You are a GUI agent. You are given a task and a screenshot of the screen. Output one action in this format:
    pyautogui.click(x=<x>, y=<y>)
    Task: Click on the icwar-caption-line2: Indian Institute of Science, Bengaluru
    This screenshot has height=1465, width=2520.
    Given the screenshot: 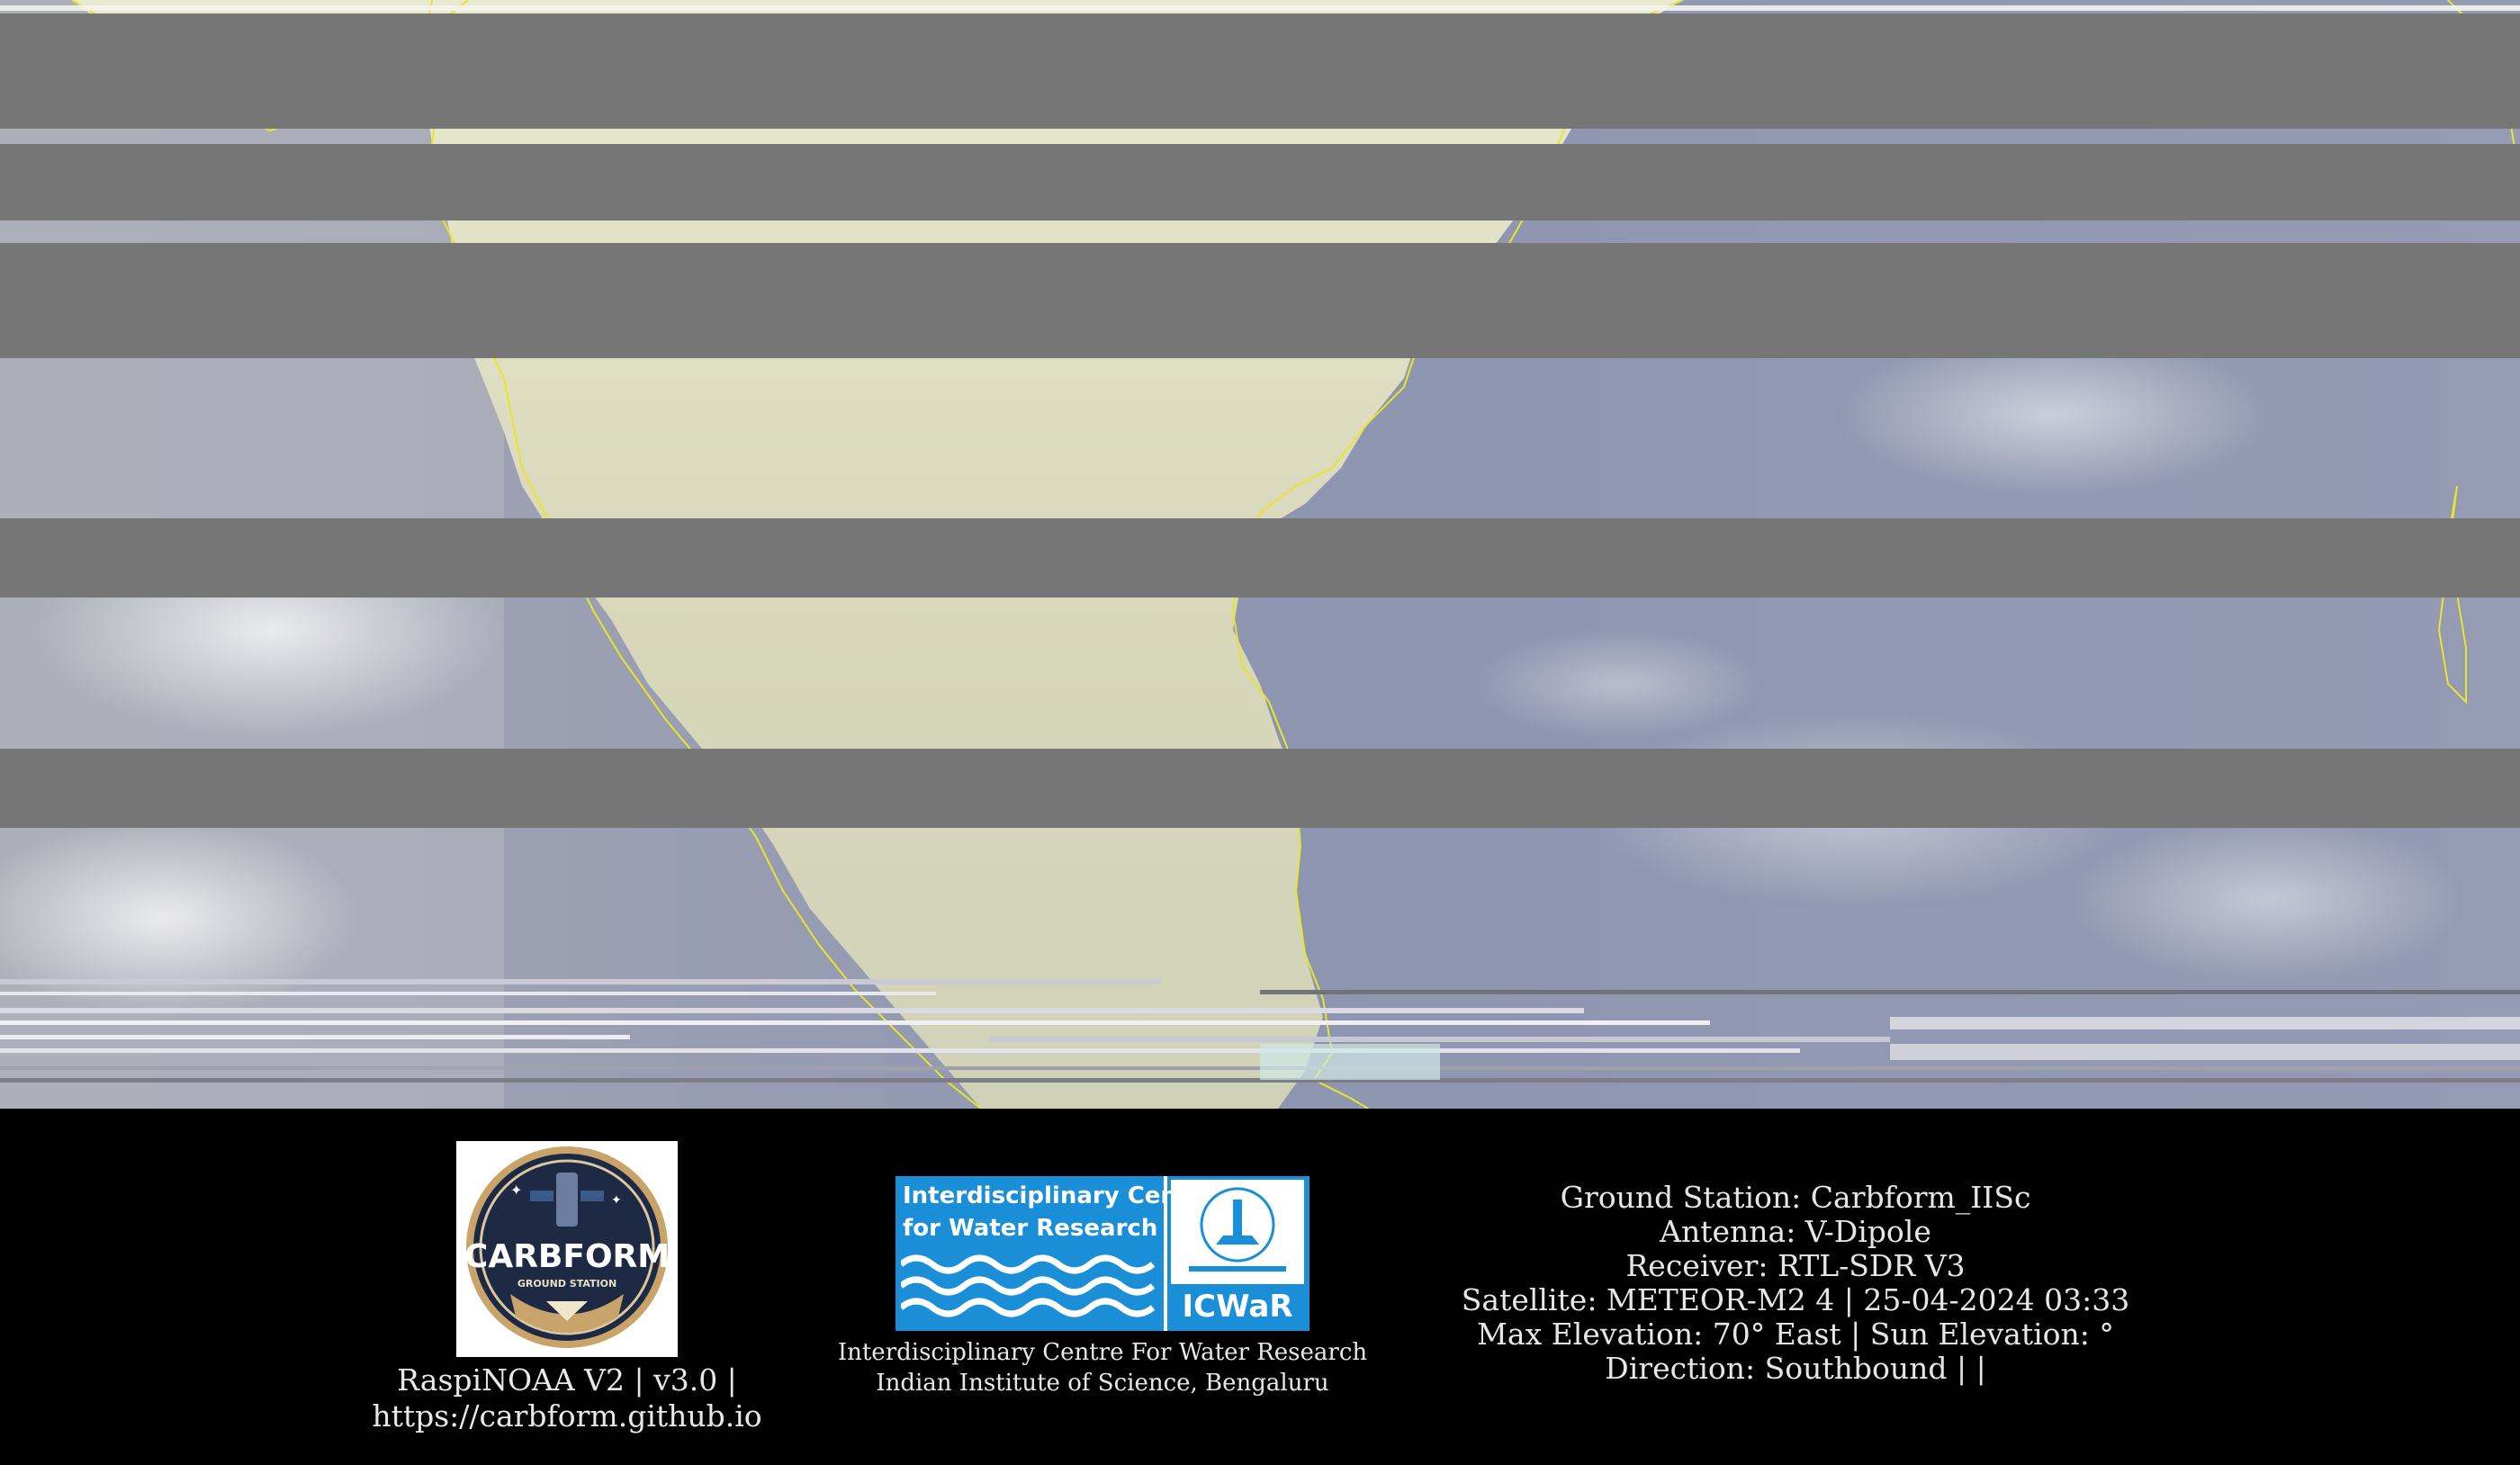 What is the action you would take?
    pyautogui.click(x=1102, y=1383)
    